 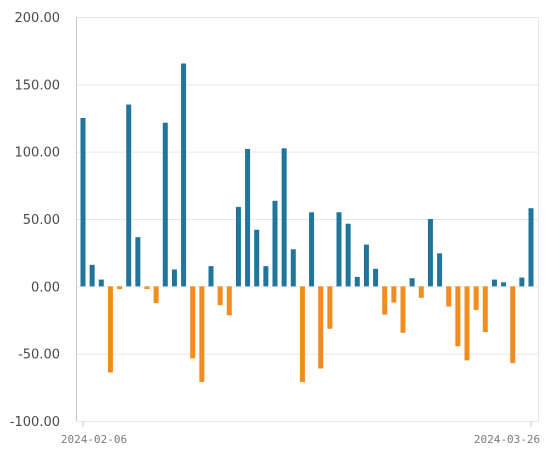 I want to click on y-tick-label: 200.00, so click(x=38, y=18).